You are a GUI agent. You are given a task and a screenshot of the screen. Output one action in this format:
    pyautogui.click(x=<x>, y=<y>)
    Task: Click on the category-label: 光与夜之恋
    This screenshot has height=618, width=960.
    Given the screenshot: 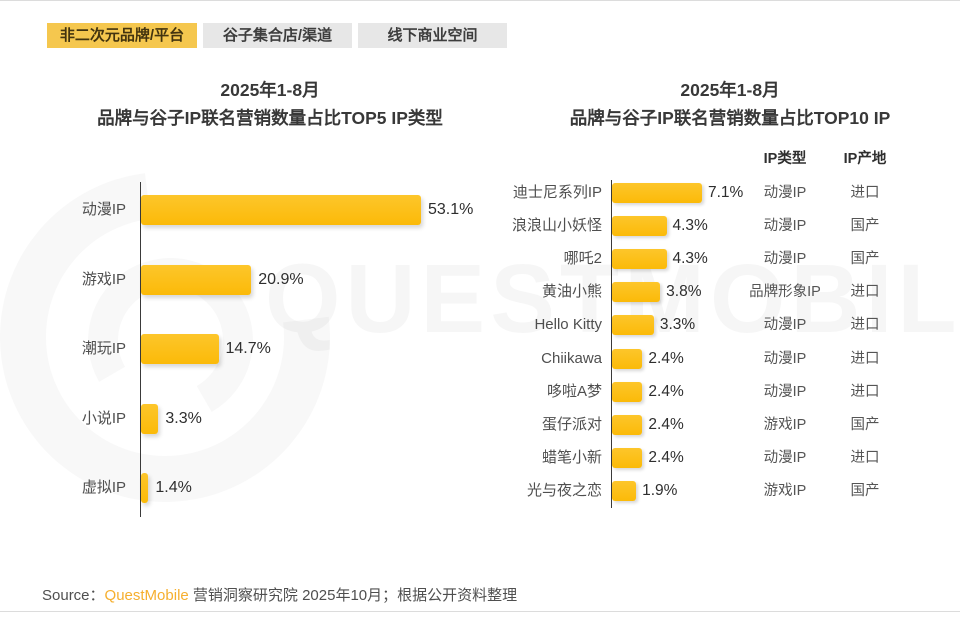 What is the action you would take?
    pyautogui.click(x=564, y=490)
    